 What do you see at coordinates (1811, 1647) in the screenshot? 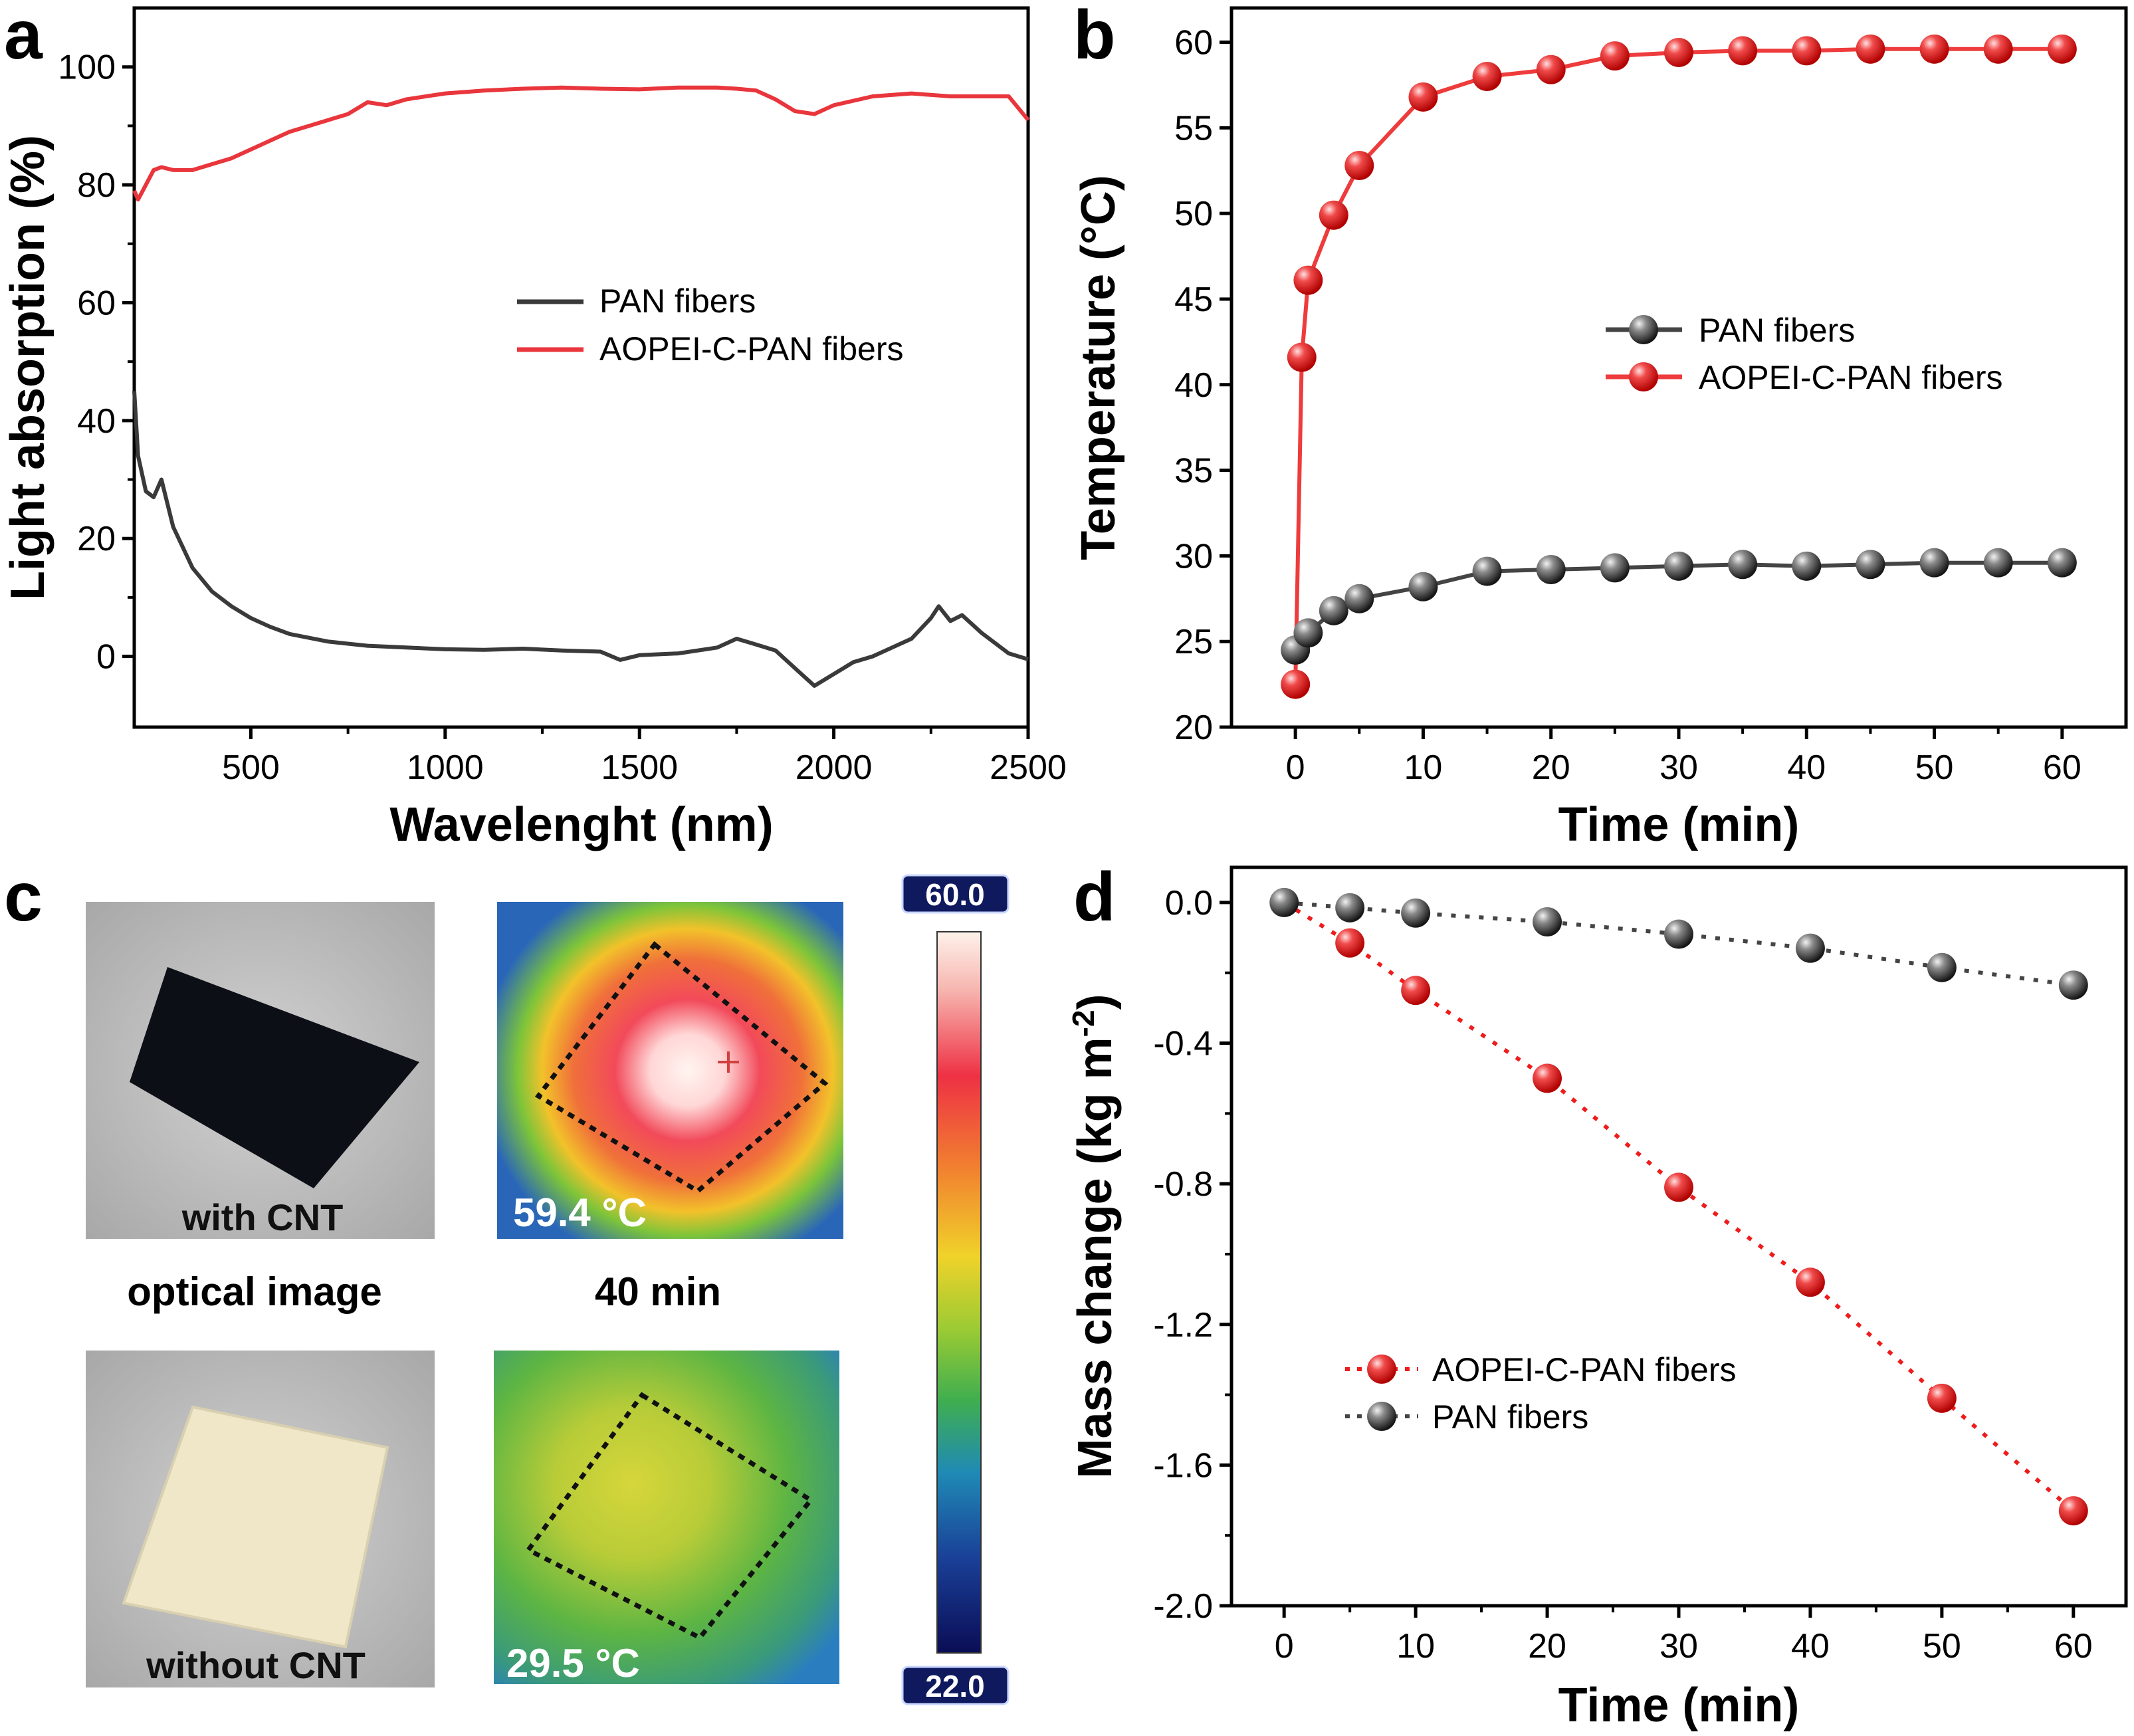
I see `x-tick-label: 40` at bounding box center [1811, 1647].